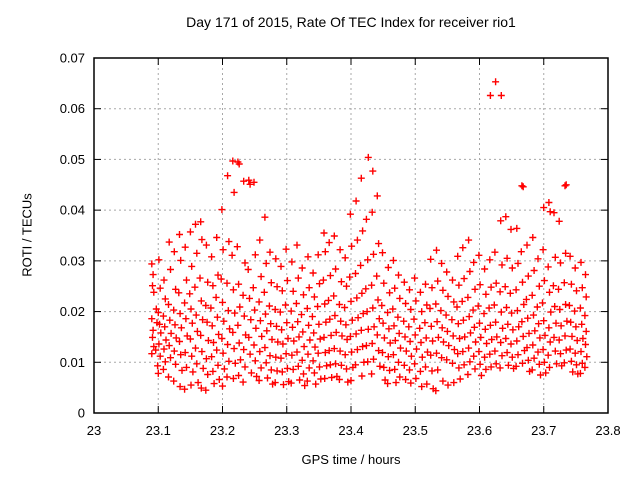 This screenshot has height=480, width=640. What do you see at coordinates (72, 362) in the screenshot?
I see `y-tick-label: 0.01` at bounding box center [72, 362].